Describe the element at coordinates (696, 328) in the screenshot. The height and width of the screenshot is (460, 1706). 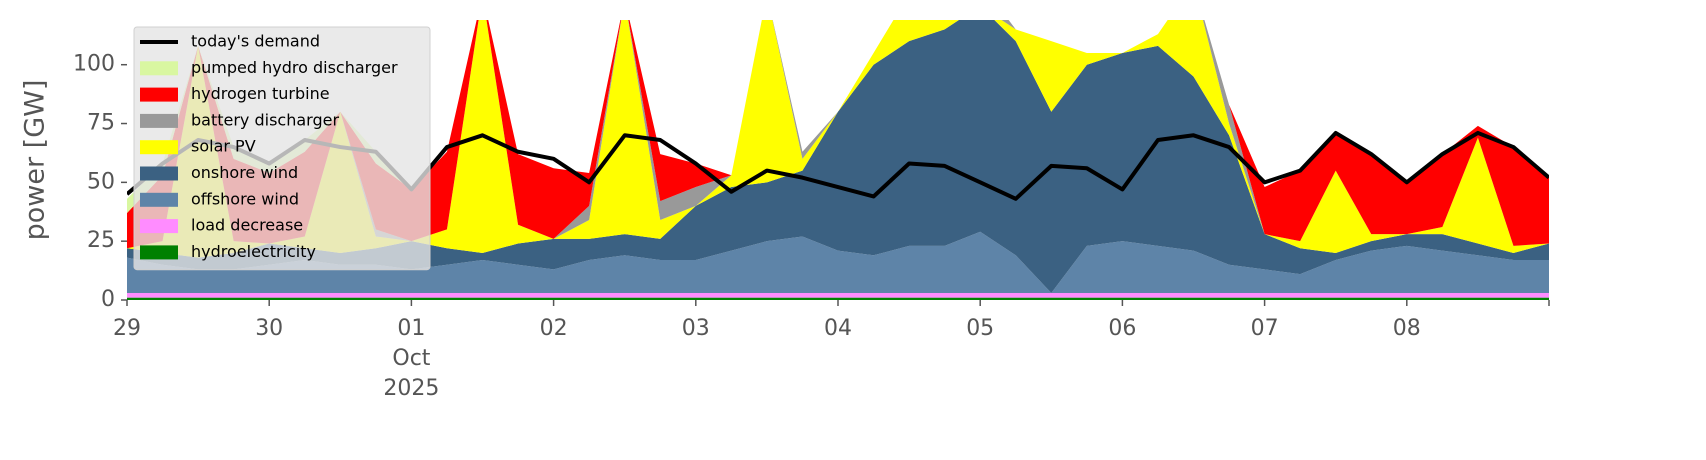
I see `x-tick-label: 03` at that location.